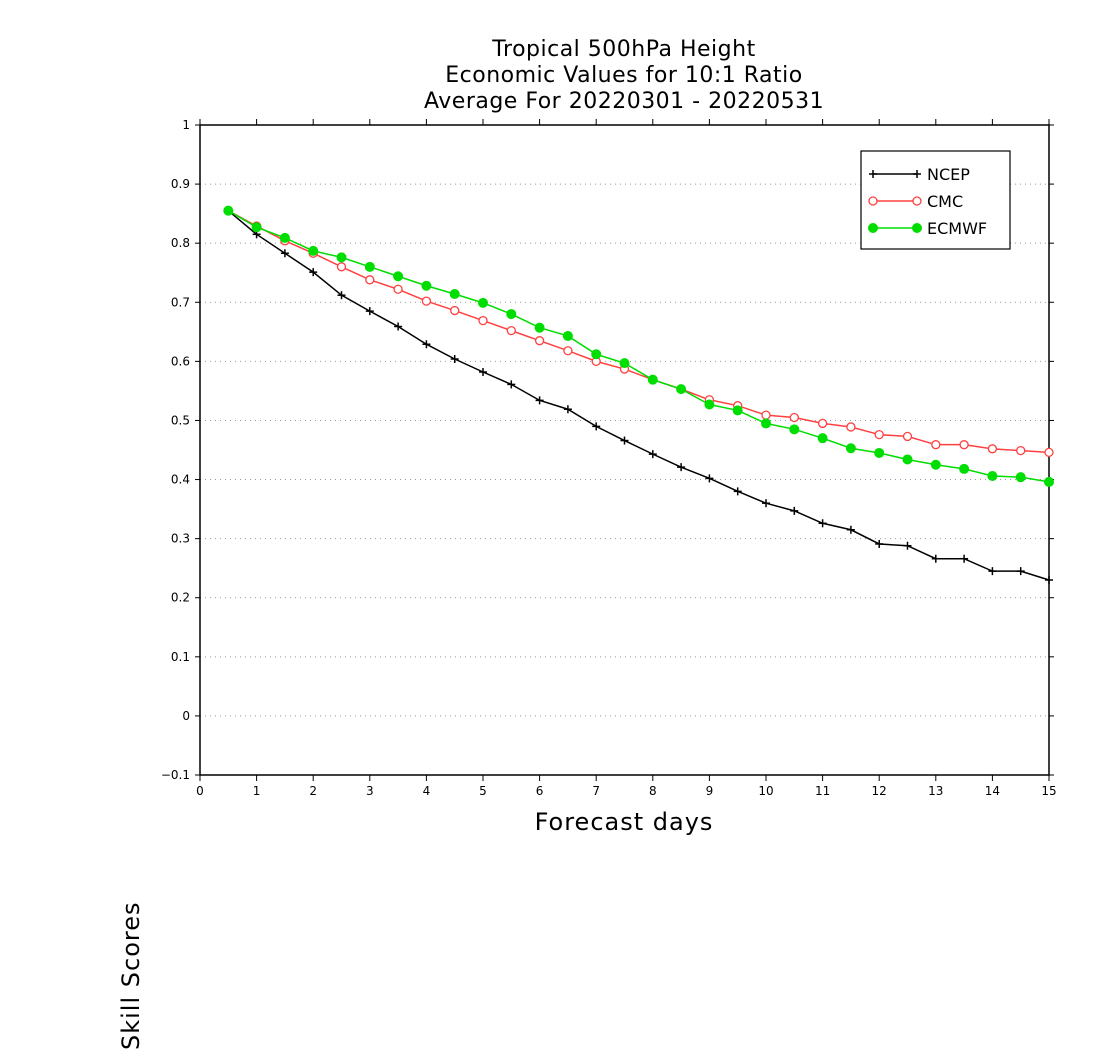  What do you see at coordinates (427, 791) in the screenshot?
I see `x-tick-label: 4` at bounding box center [427, 791].